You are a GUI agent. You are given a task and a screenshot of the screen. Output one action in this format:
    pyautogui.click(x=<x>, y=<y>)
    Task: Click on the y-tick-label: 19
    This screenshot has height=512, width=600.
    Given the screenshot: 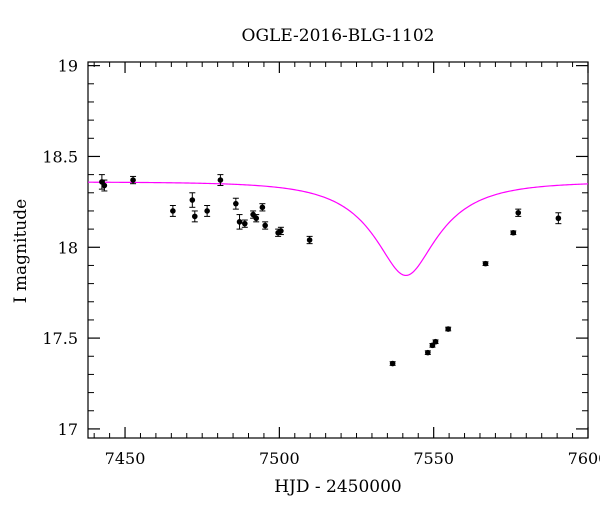 What is the action you would take?
    pyautogui.click(x=68, y=66)
    